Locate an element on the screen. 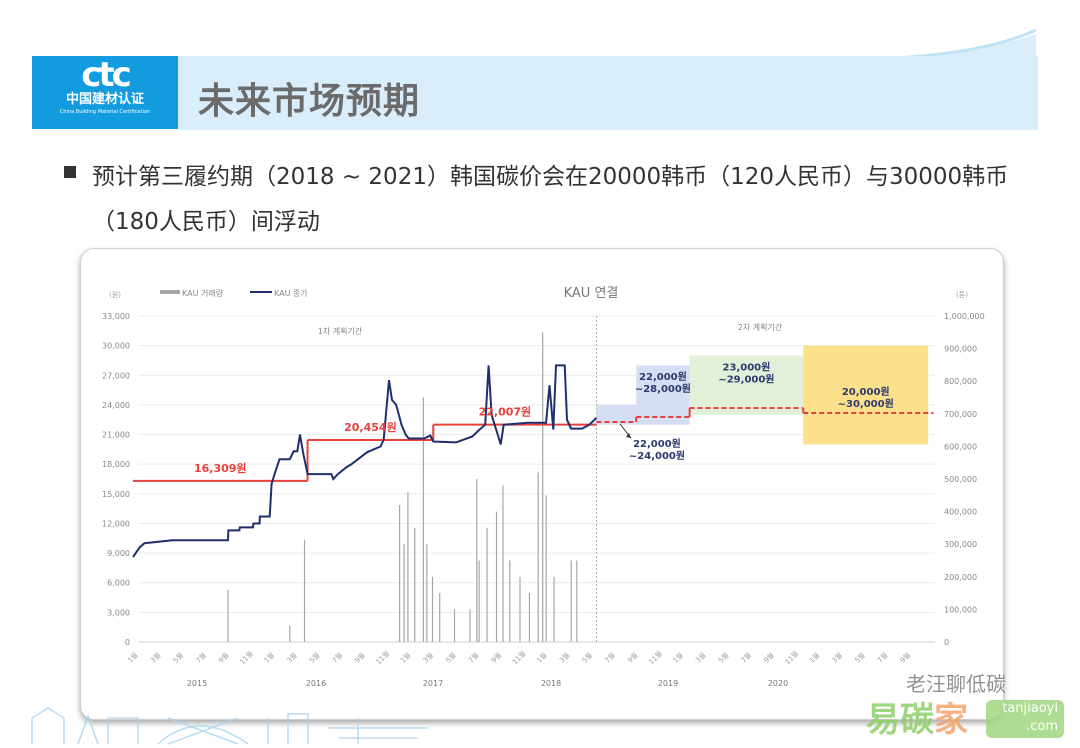 The width and height of the screenshot is (1080, 748). year-label: 2015 is located at coordinates (197, 683).